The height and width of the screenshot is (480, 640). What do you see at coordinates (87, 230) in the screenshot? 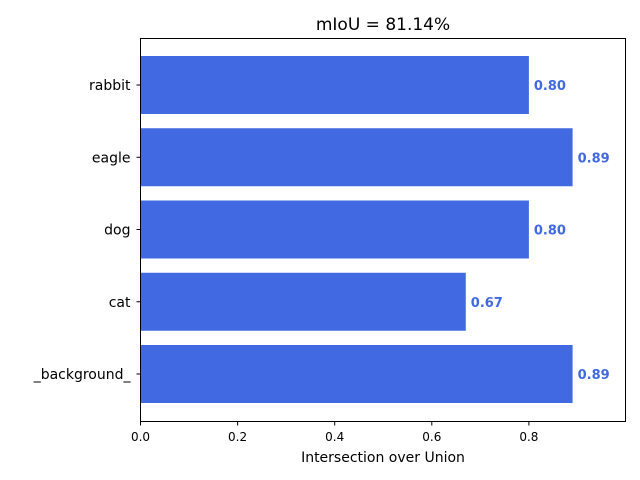
I see `y-axis-tick-labels: rabbit eagle dog cat _background_` at bounding box center [87, 230].